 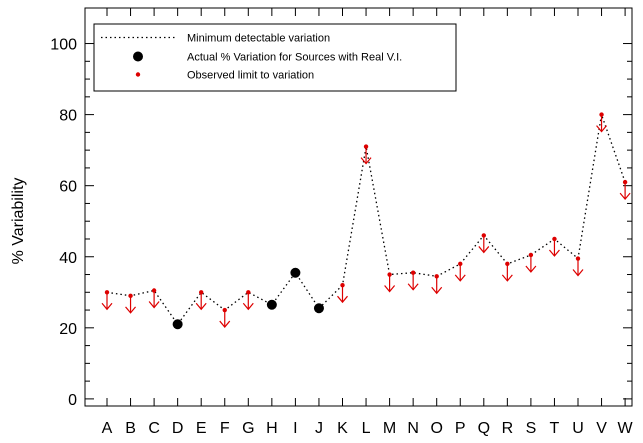 What do you see at coordinates (138, 56) in the screenshot?
I see `legend-actual-swatch` at bounding box center [138, 56].